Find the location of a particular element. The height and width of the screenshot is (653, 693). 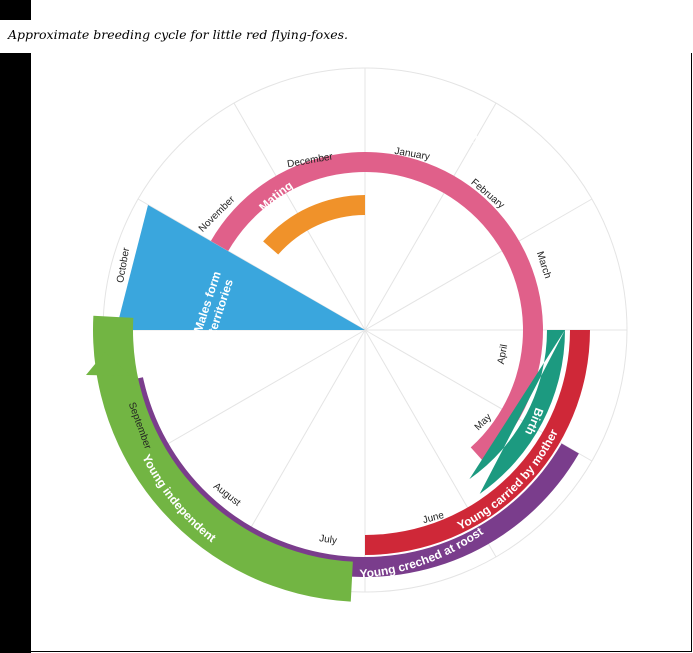

young-carried-arc is located at coordinates (477, 442).